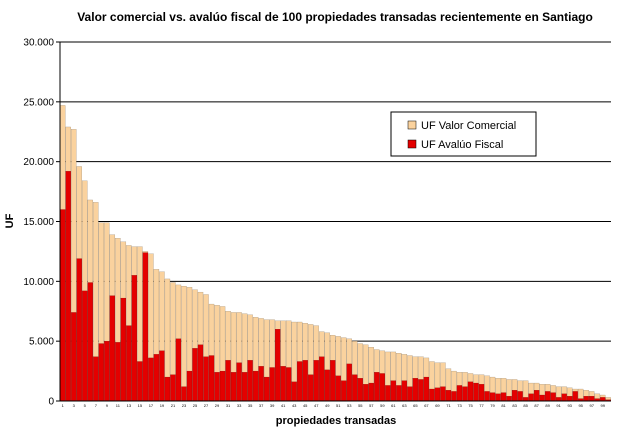 This screenshot has width=620, height=429. I want to click on x-tick-label: 65, so click(415, 405).